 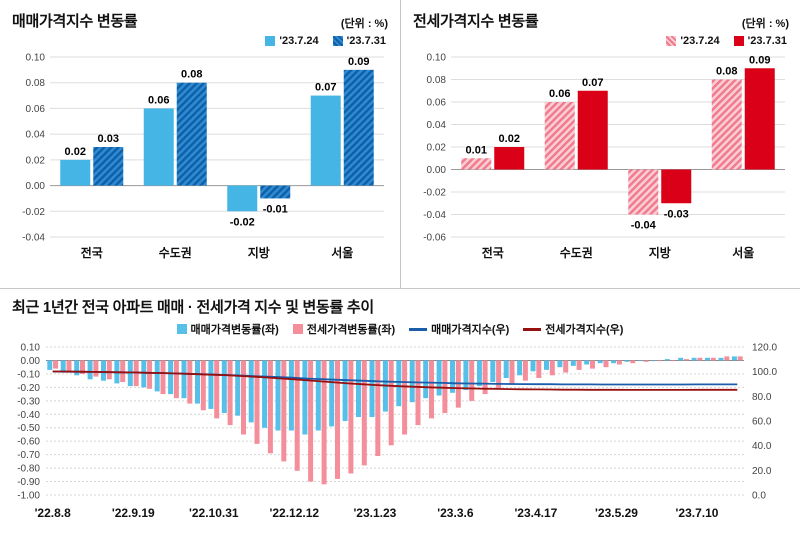 What do you see at coordinates (92, 252) in the screenshot?
I see `category-label: 전국` at bounding box center [92, 252].